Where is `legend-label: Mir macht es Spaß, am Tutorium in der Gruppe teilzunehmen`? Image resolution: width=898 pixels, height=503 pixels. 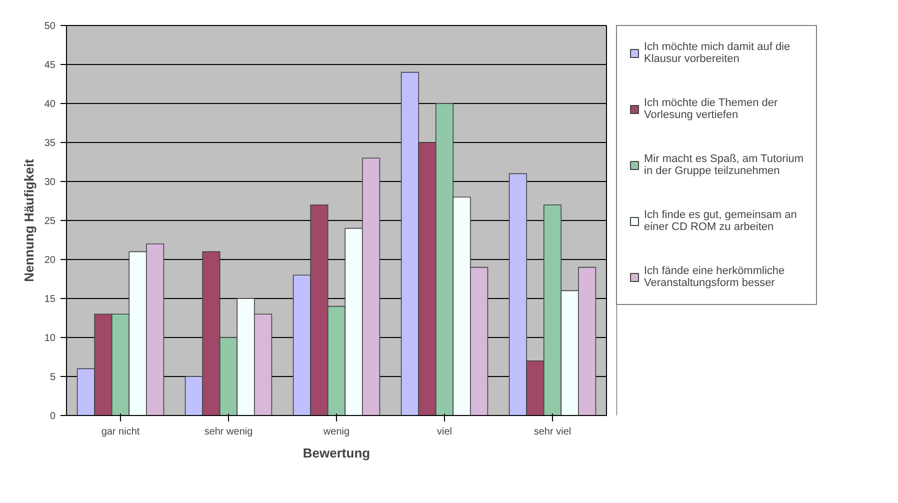 legend-label: Mir macht es Spaß, am Tutorium in der Gruppe teilzunehmen is located at coordinates (724, 165).